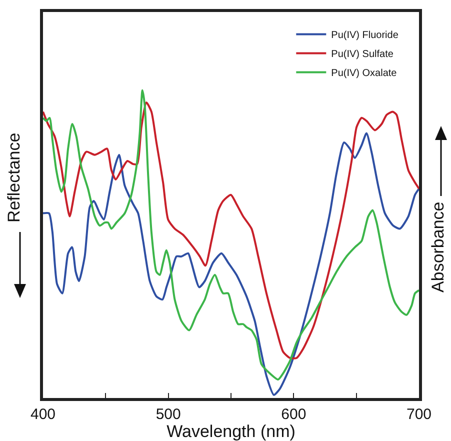 This screenshot has height=441, width=451. Describe the element at coordinates (365, 36) in the screenshot. I see `legend-label: Pu(IV) Fluoride` at that location.